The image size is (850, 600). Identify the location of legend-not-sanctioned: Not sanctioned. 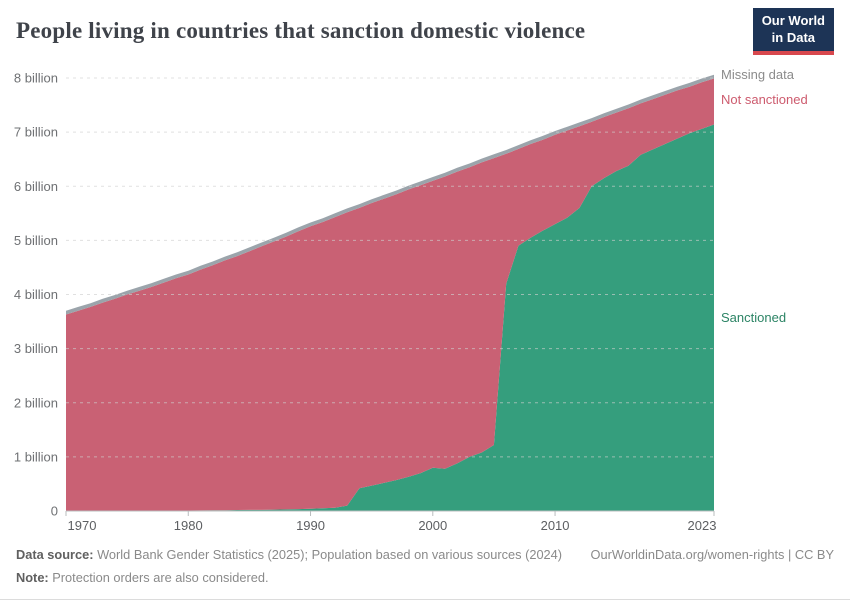
(764, 99).